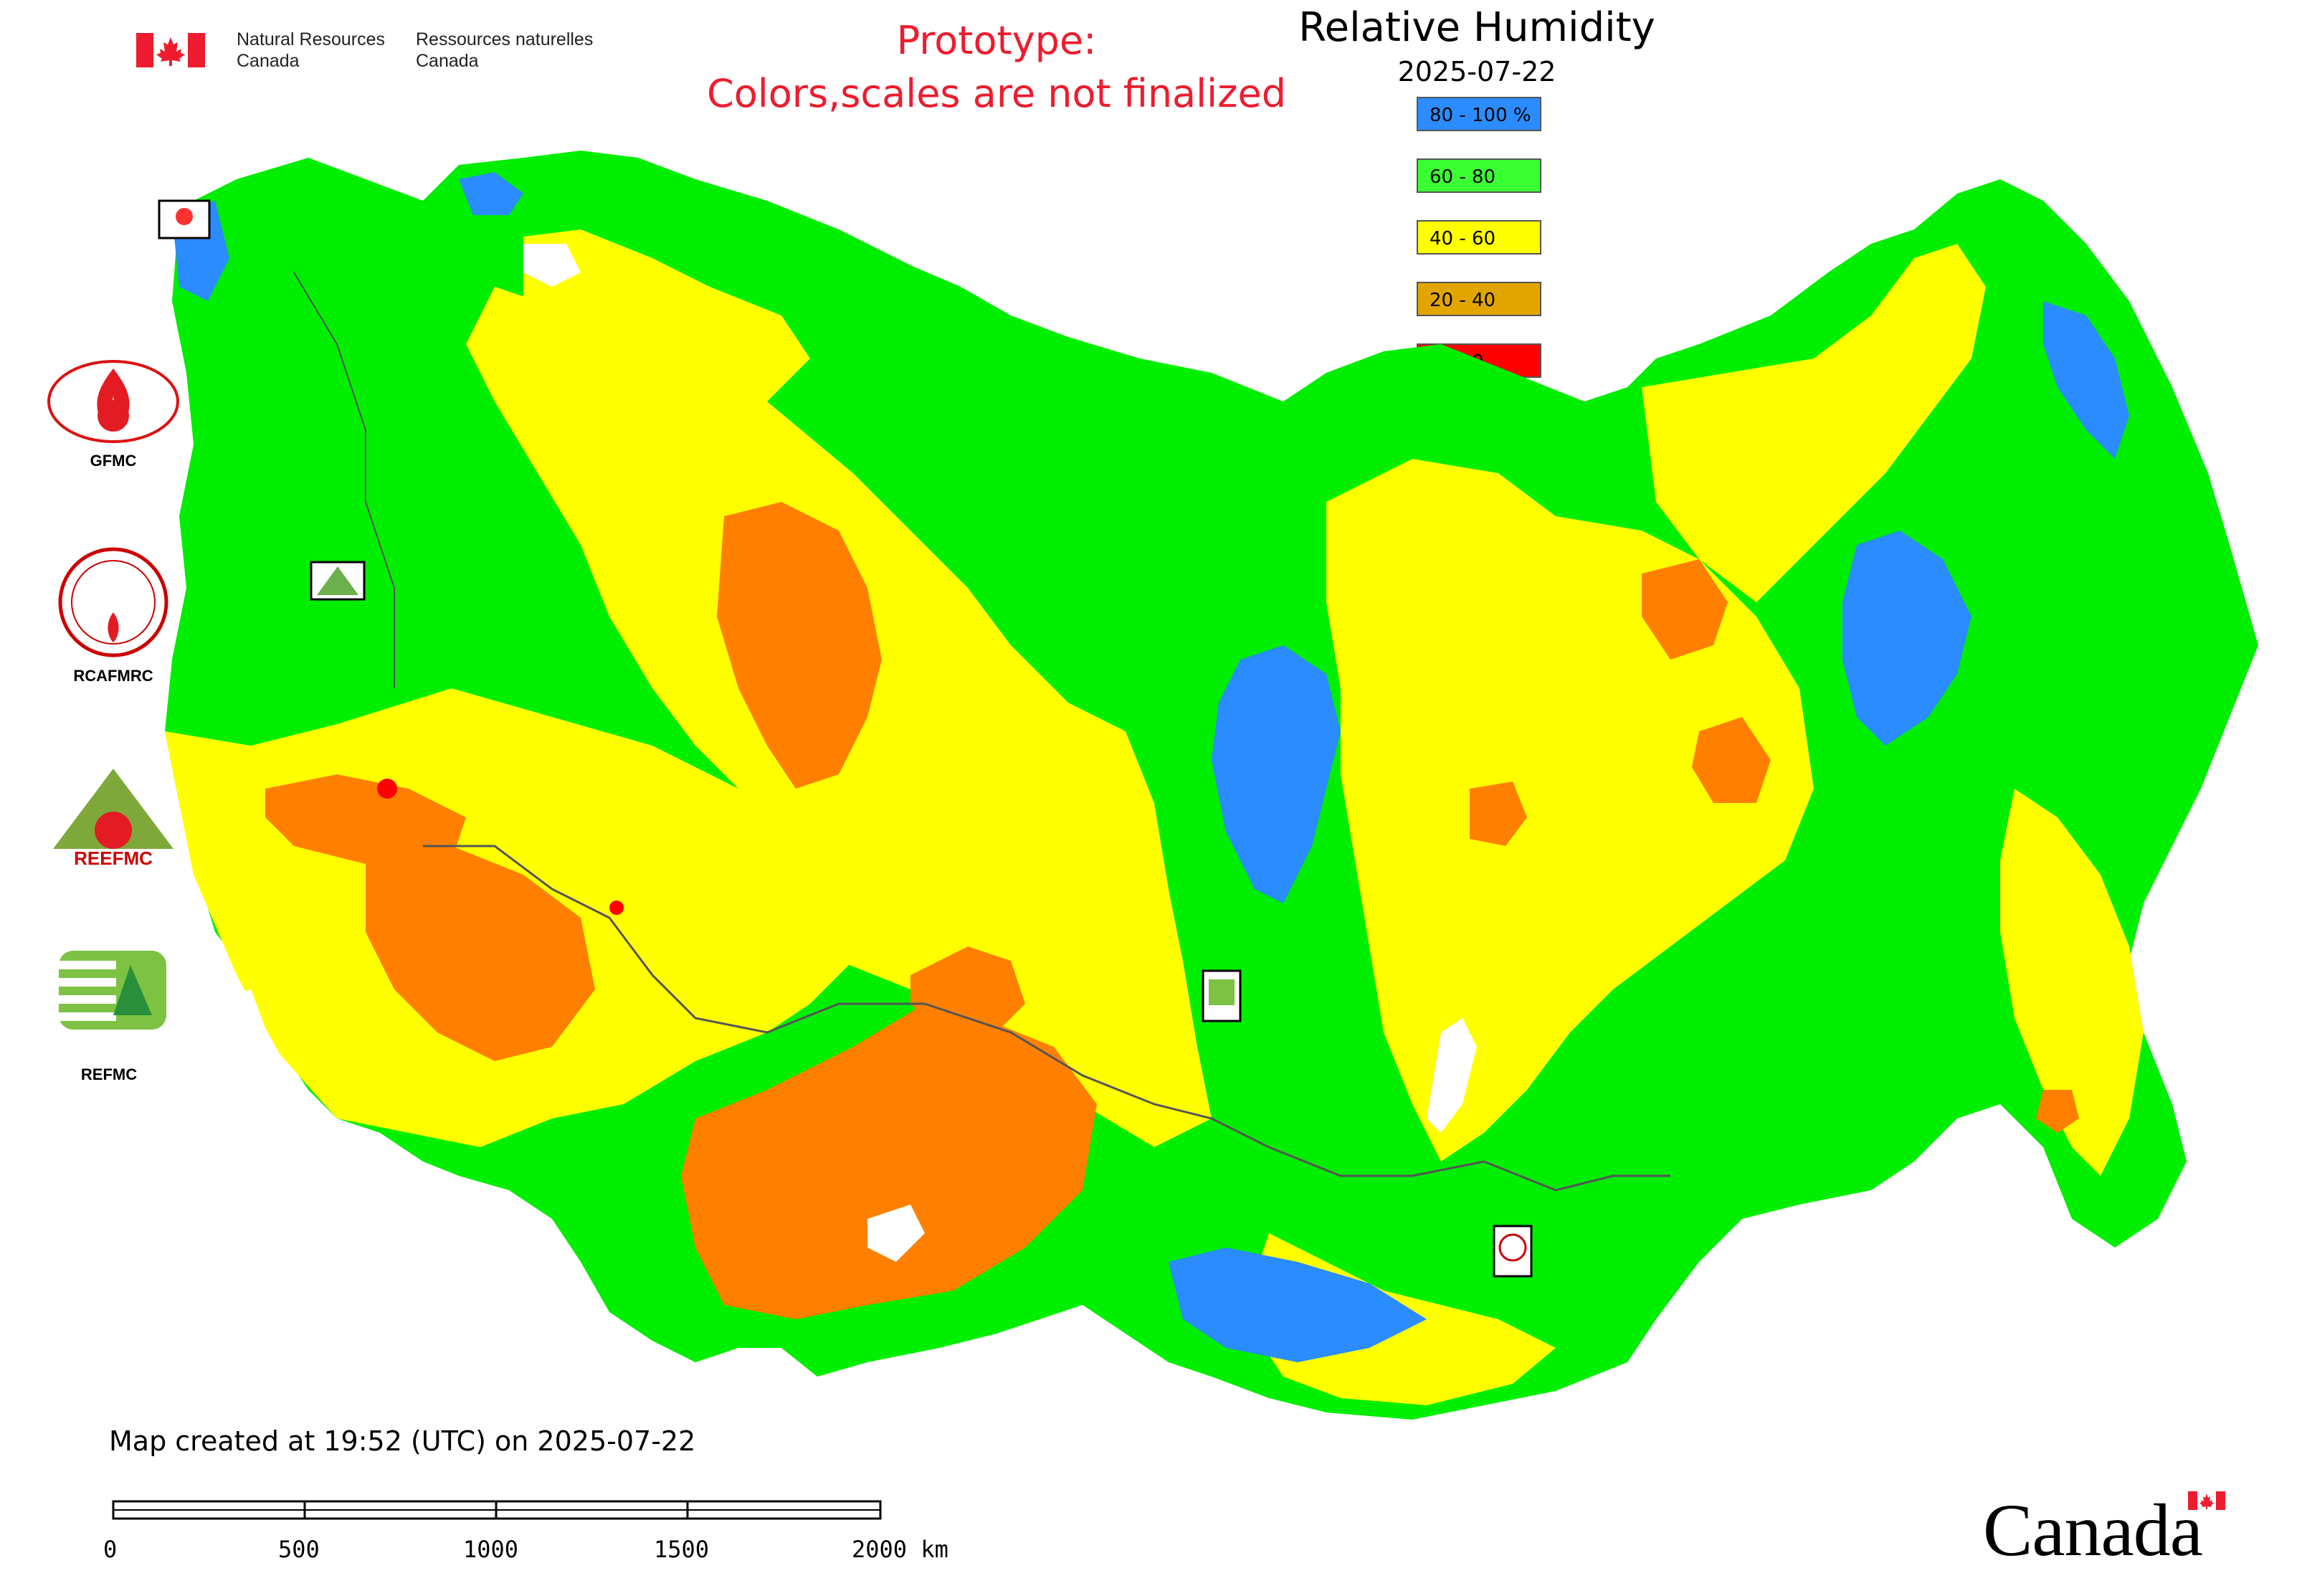 This screenshot has height=1596, width=2302. I want to click on scale-label-1000: 1000, so click(491, 1549).